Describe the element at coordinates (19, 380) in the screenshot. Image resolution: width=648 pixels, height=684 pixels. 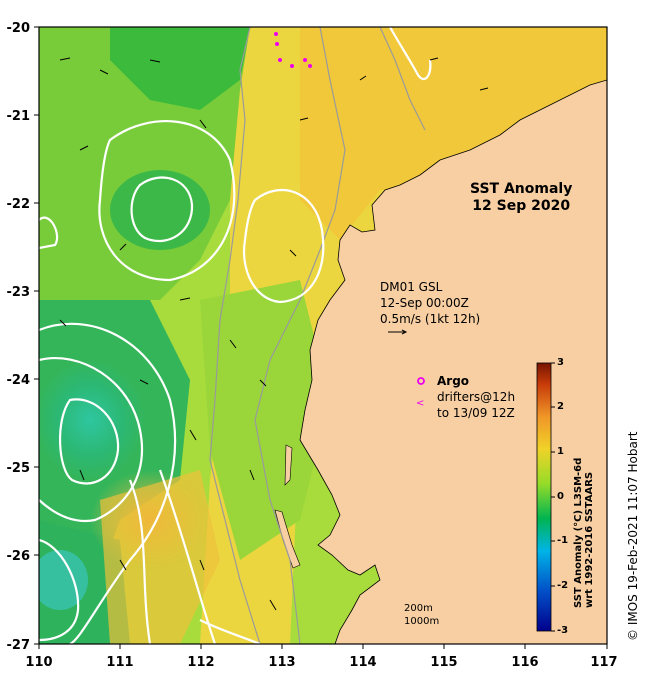
I see `y-tick-label: -24` at that location.